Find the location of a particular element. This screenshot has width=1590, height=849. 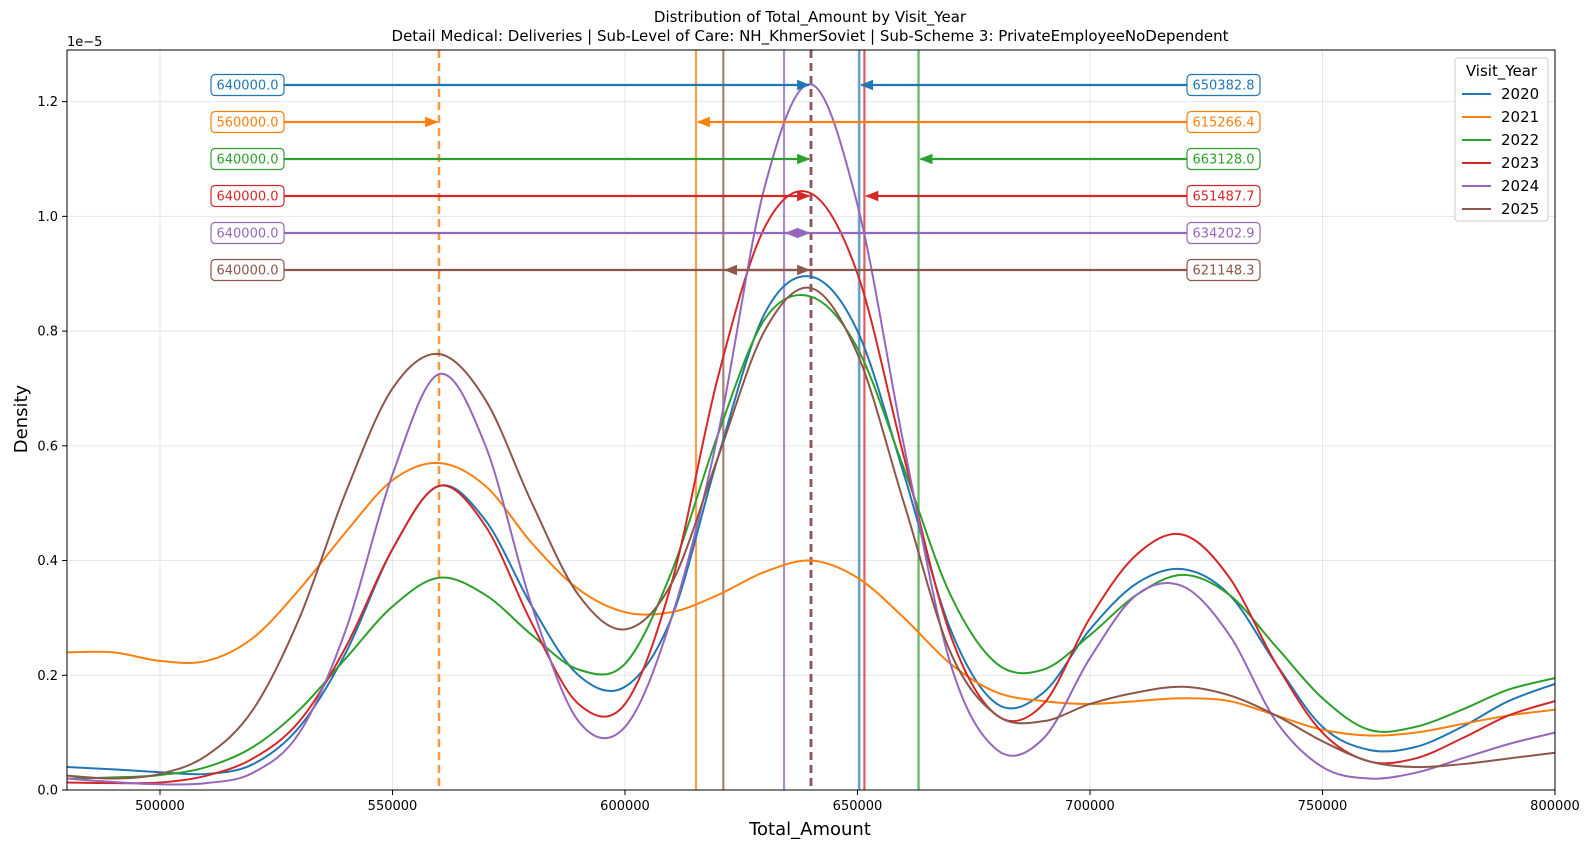

median-label-box-2023 is located at coordinates (247, 196).